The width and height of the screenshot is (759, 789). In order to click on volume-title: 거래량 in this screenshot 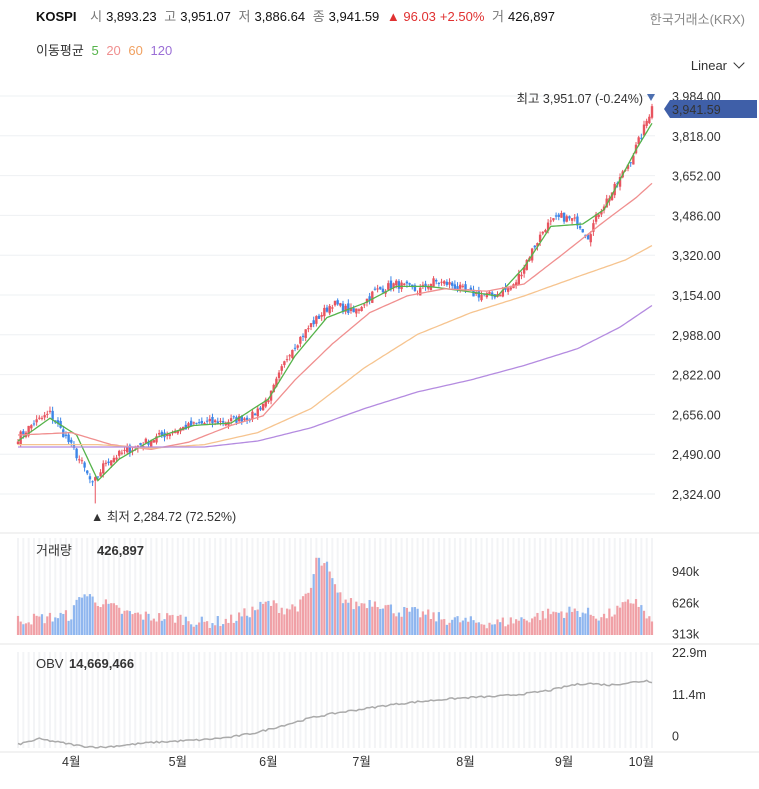, I will do `click(54, 550)`.